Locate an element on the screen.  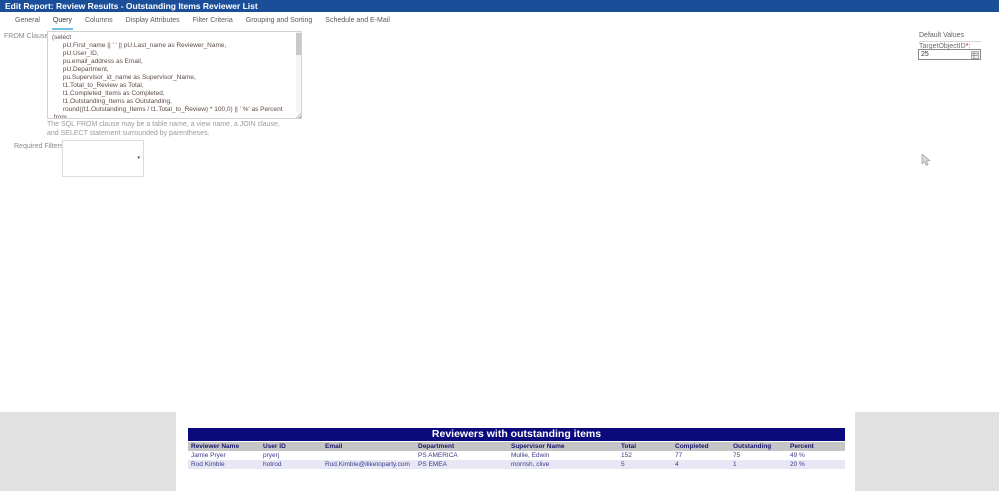
target-object-id-input is located at coordinates (945, 54).